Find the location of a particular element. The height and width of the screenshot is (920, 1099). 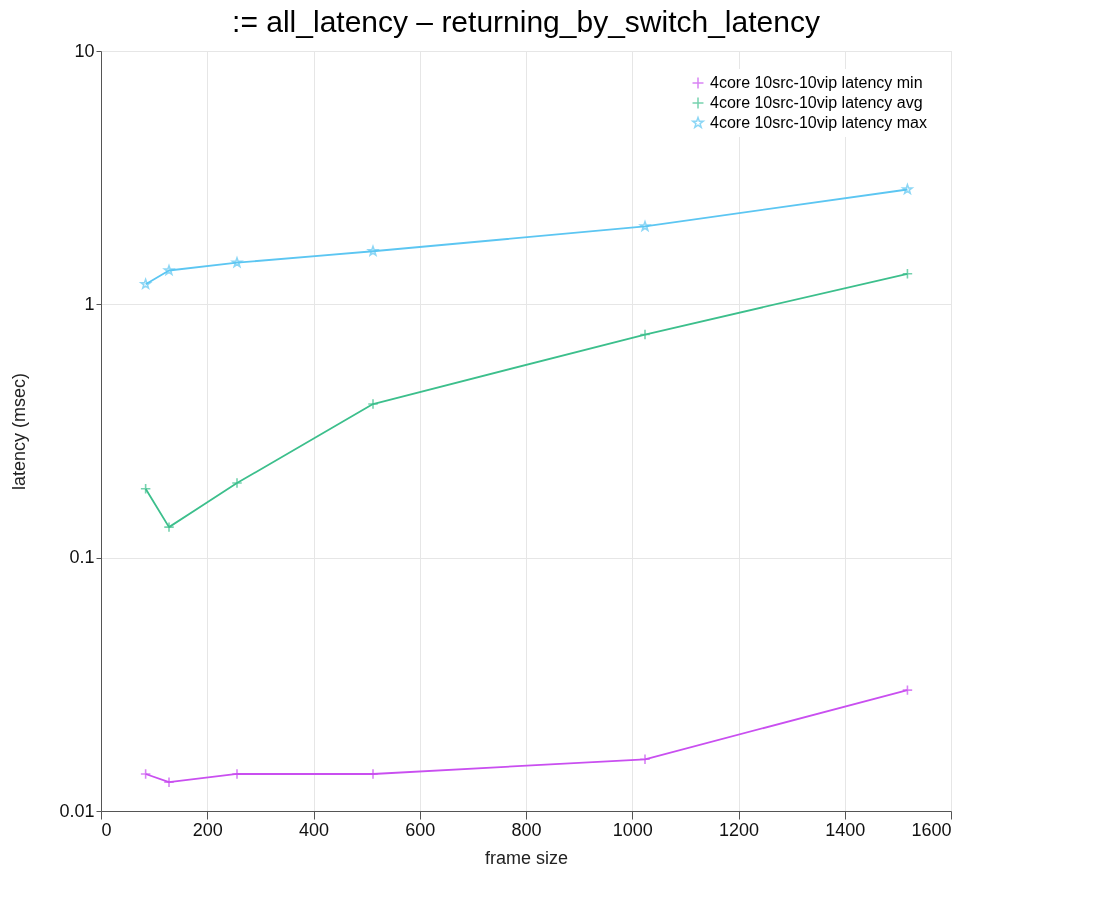

y-tick-label: 10 is located at coordinates (84, 50).